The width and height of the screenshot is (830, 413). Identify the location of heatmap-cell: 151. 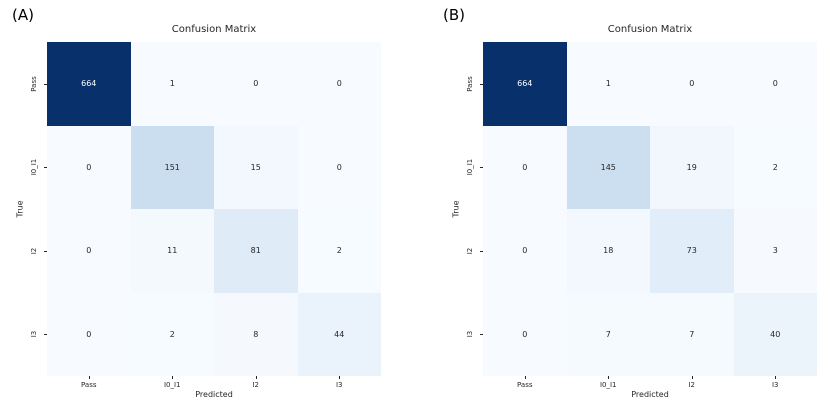
(172, 167).